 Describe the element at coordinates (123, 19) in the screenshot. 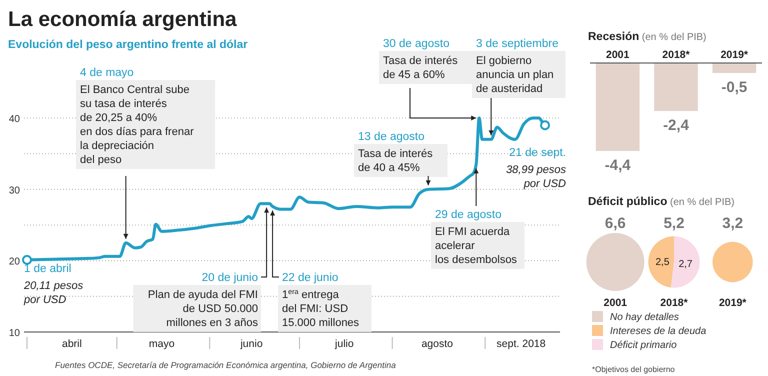

I see `chart-title: La economía argentina` at that location.